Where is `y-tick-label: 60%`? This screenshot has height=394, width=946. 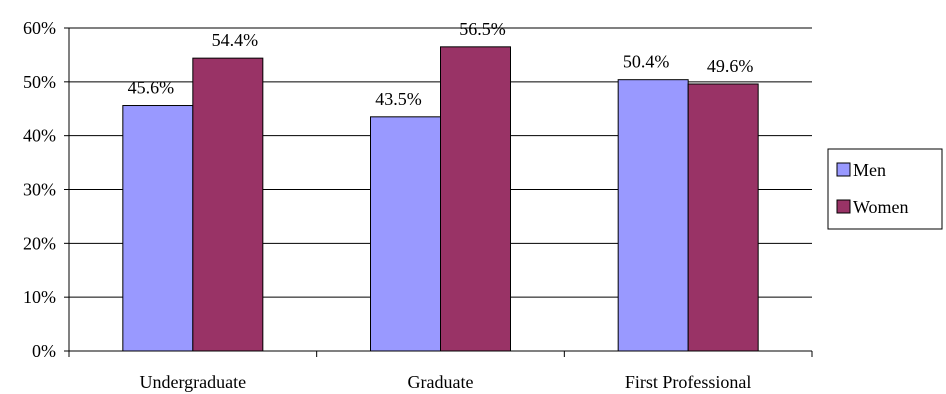 y-tick-label: 60% is located at coordinates (39, 28).